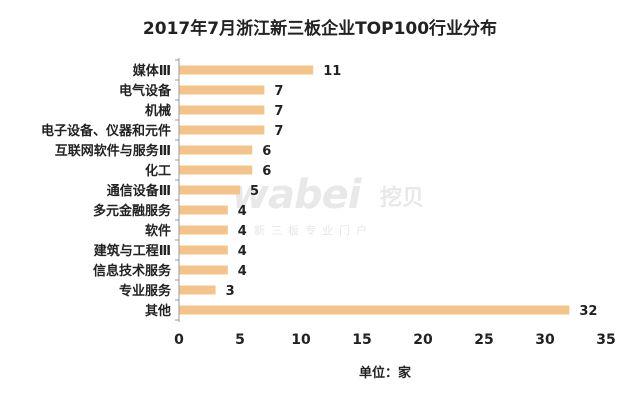 The width and height of the screenshot is (640, 400). Describe the element at coordinates (296, 195) in the screenshot. I see `watermark-wordmark: wabei` at that location.